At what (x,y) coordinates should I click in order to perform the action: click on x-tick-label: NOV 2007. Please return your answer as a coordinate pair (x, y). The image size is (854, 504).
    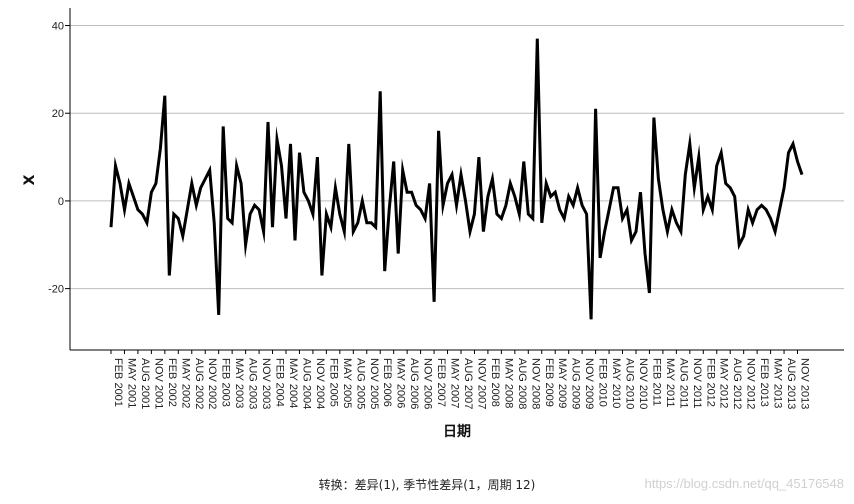
    Looking at the image, I should click on (481, 383).